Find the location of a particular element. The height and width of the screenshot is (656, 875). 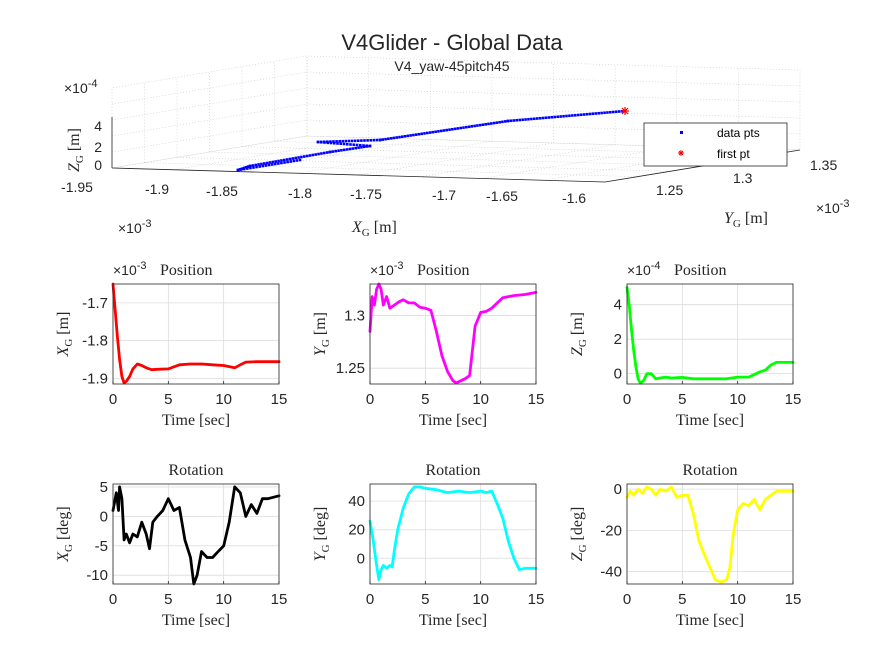

z-axis-label-3d: ZG [m] is located at coordinates (76, 150).